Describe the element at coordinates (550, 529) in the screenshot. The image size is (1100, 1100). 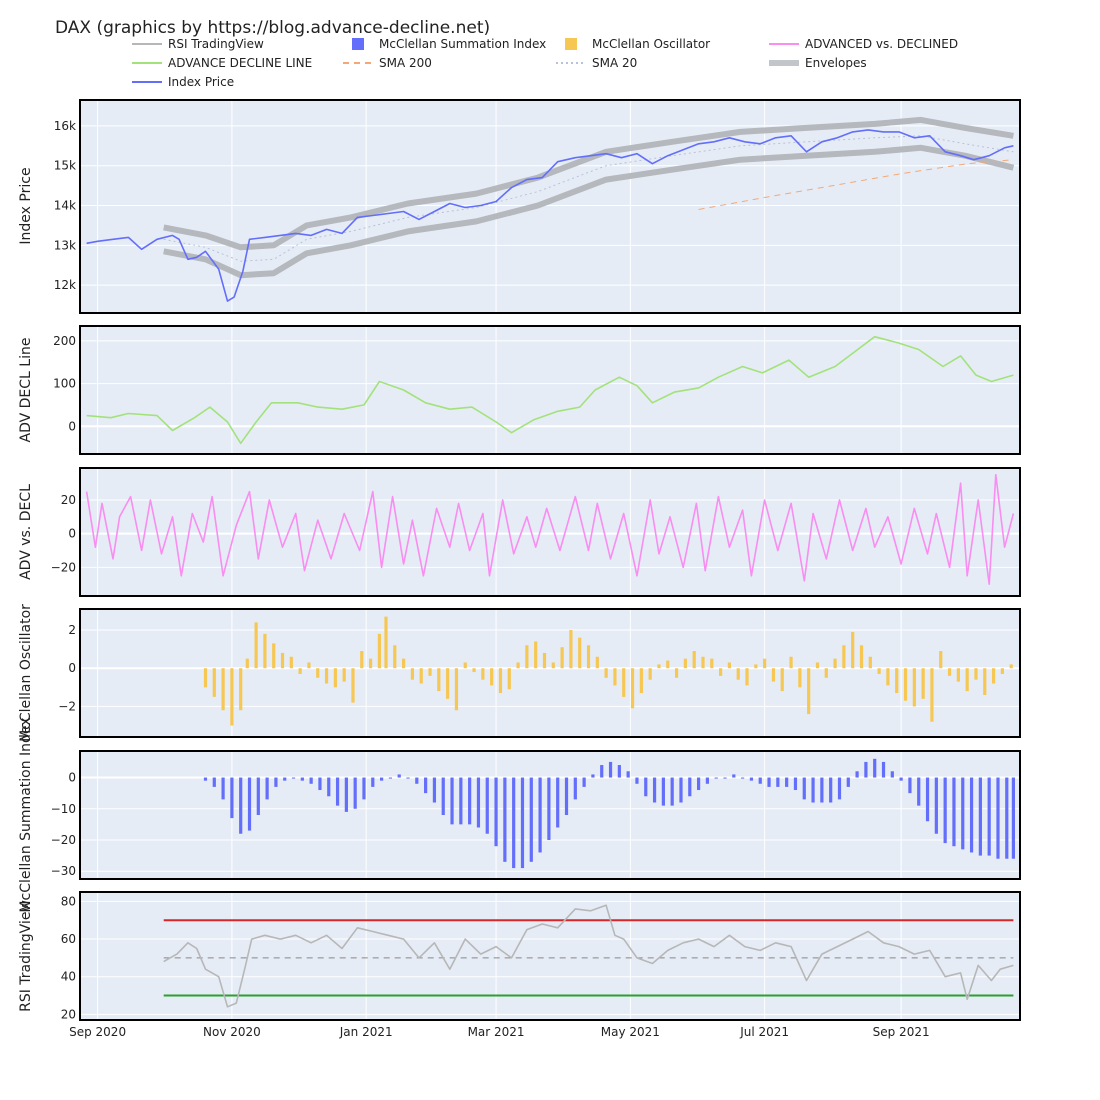
I see `advanced-vs-declined-line` at that location.